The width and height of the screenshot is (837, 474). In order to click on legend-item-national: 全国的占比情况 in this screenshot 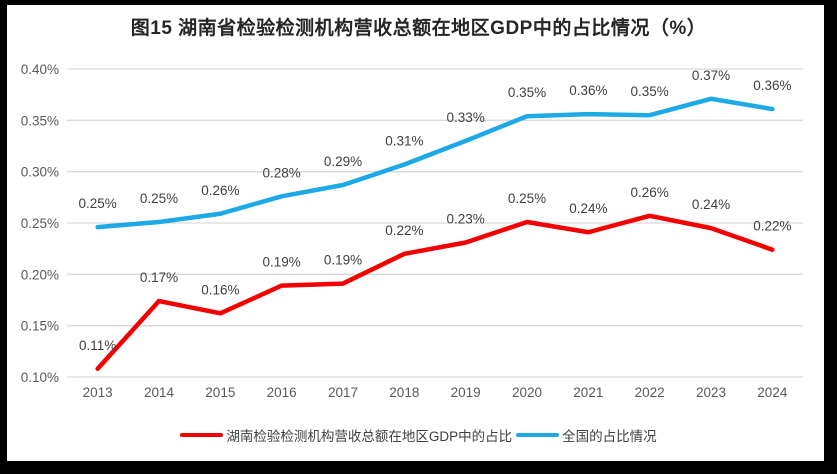, I will do `click(586, 435)`.